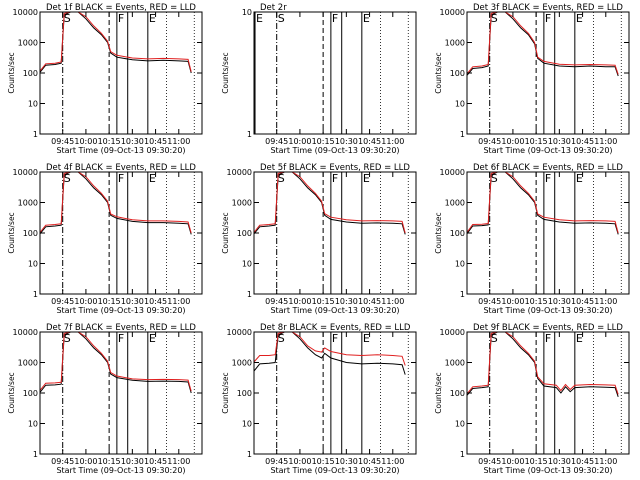 This screenshot has height=480, width=640. What do you see at coordinates (273, 8) in the screenshot?
I see `panel-title: Det 2r` at bounding box center [273, 8].